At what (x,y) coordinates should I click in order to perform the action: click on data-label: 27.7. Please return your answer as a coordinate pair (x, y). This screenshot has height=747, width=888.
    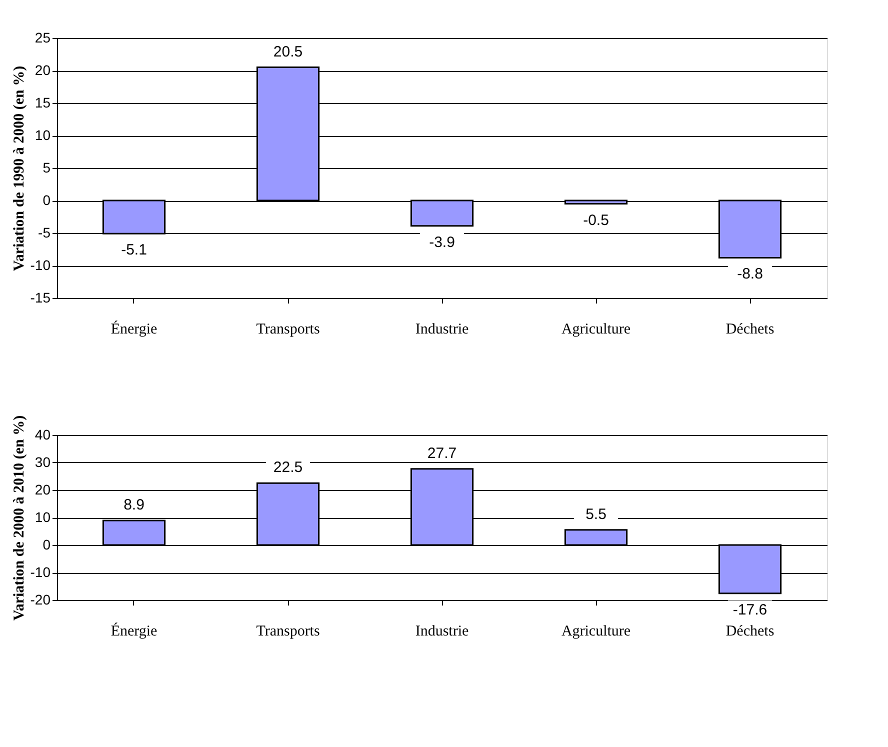
    Looking at the image, I should click on (442, 453).